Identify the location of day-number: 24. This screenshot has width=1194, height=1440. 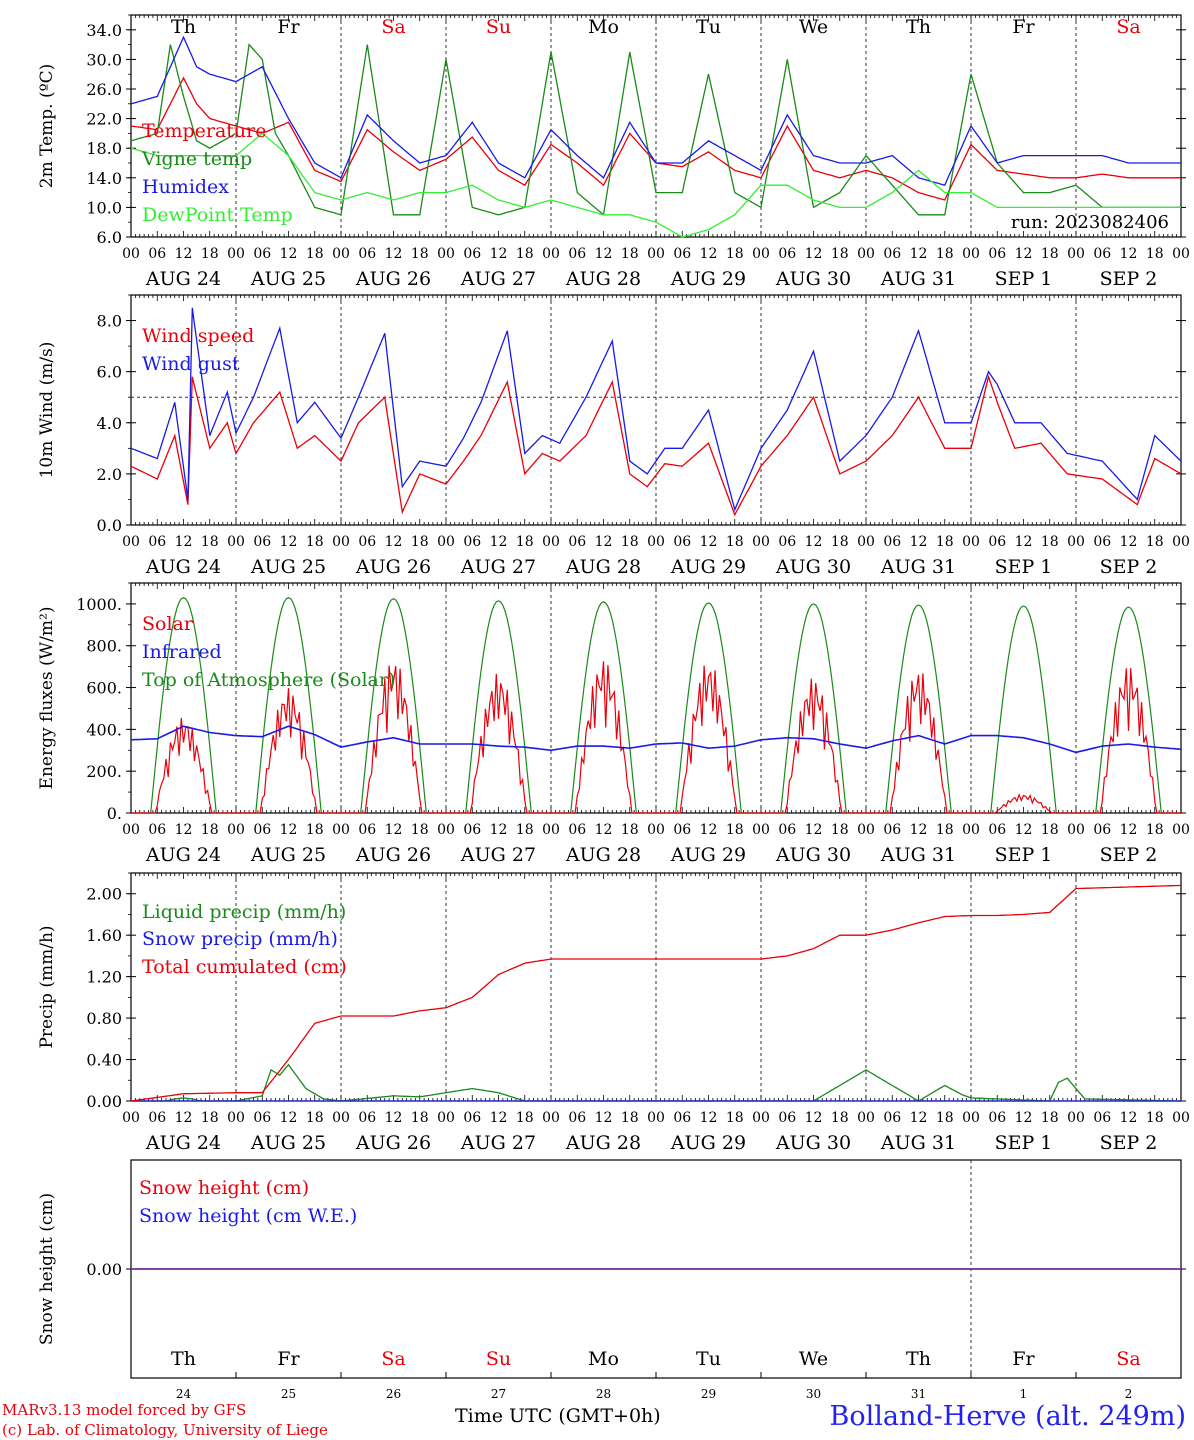
(184, 1393).